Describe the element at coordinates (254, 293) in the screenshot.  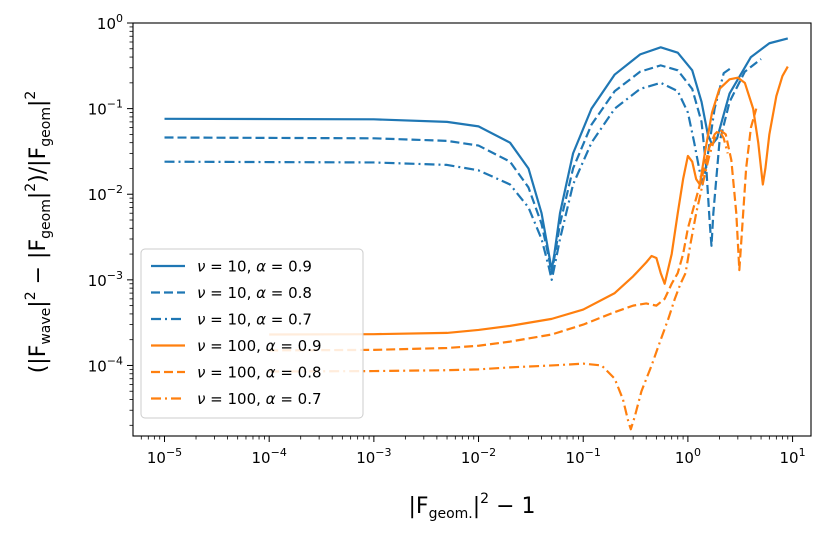
I see `legend-entry-label: ν = 10, α = 0.8` at that location.